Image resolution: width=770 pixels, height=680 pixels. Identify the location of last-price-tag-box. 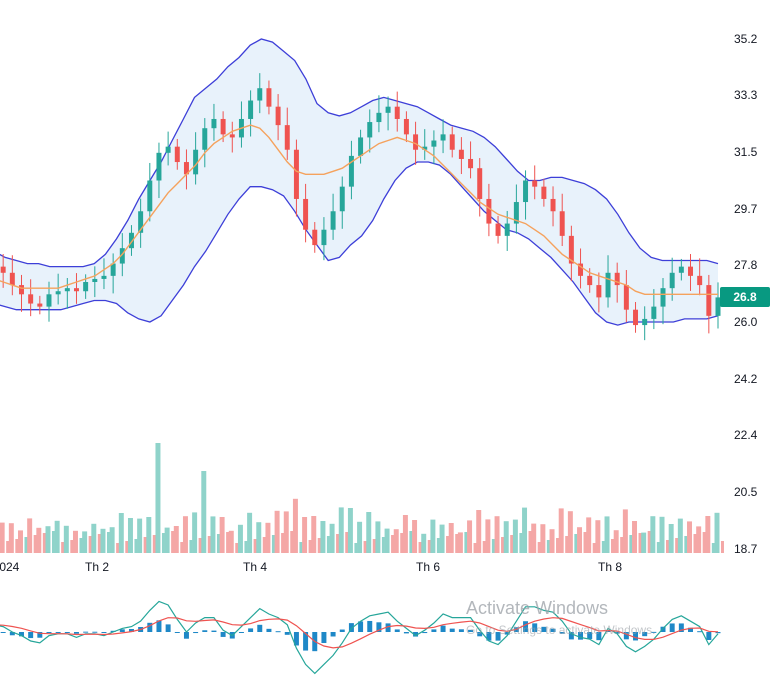
(745, 297).